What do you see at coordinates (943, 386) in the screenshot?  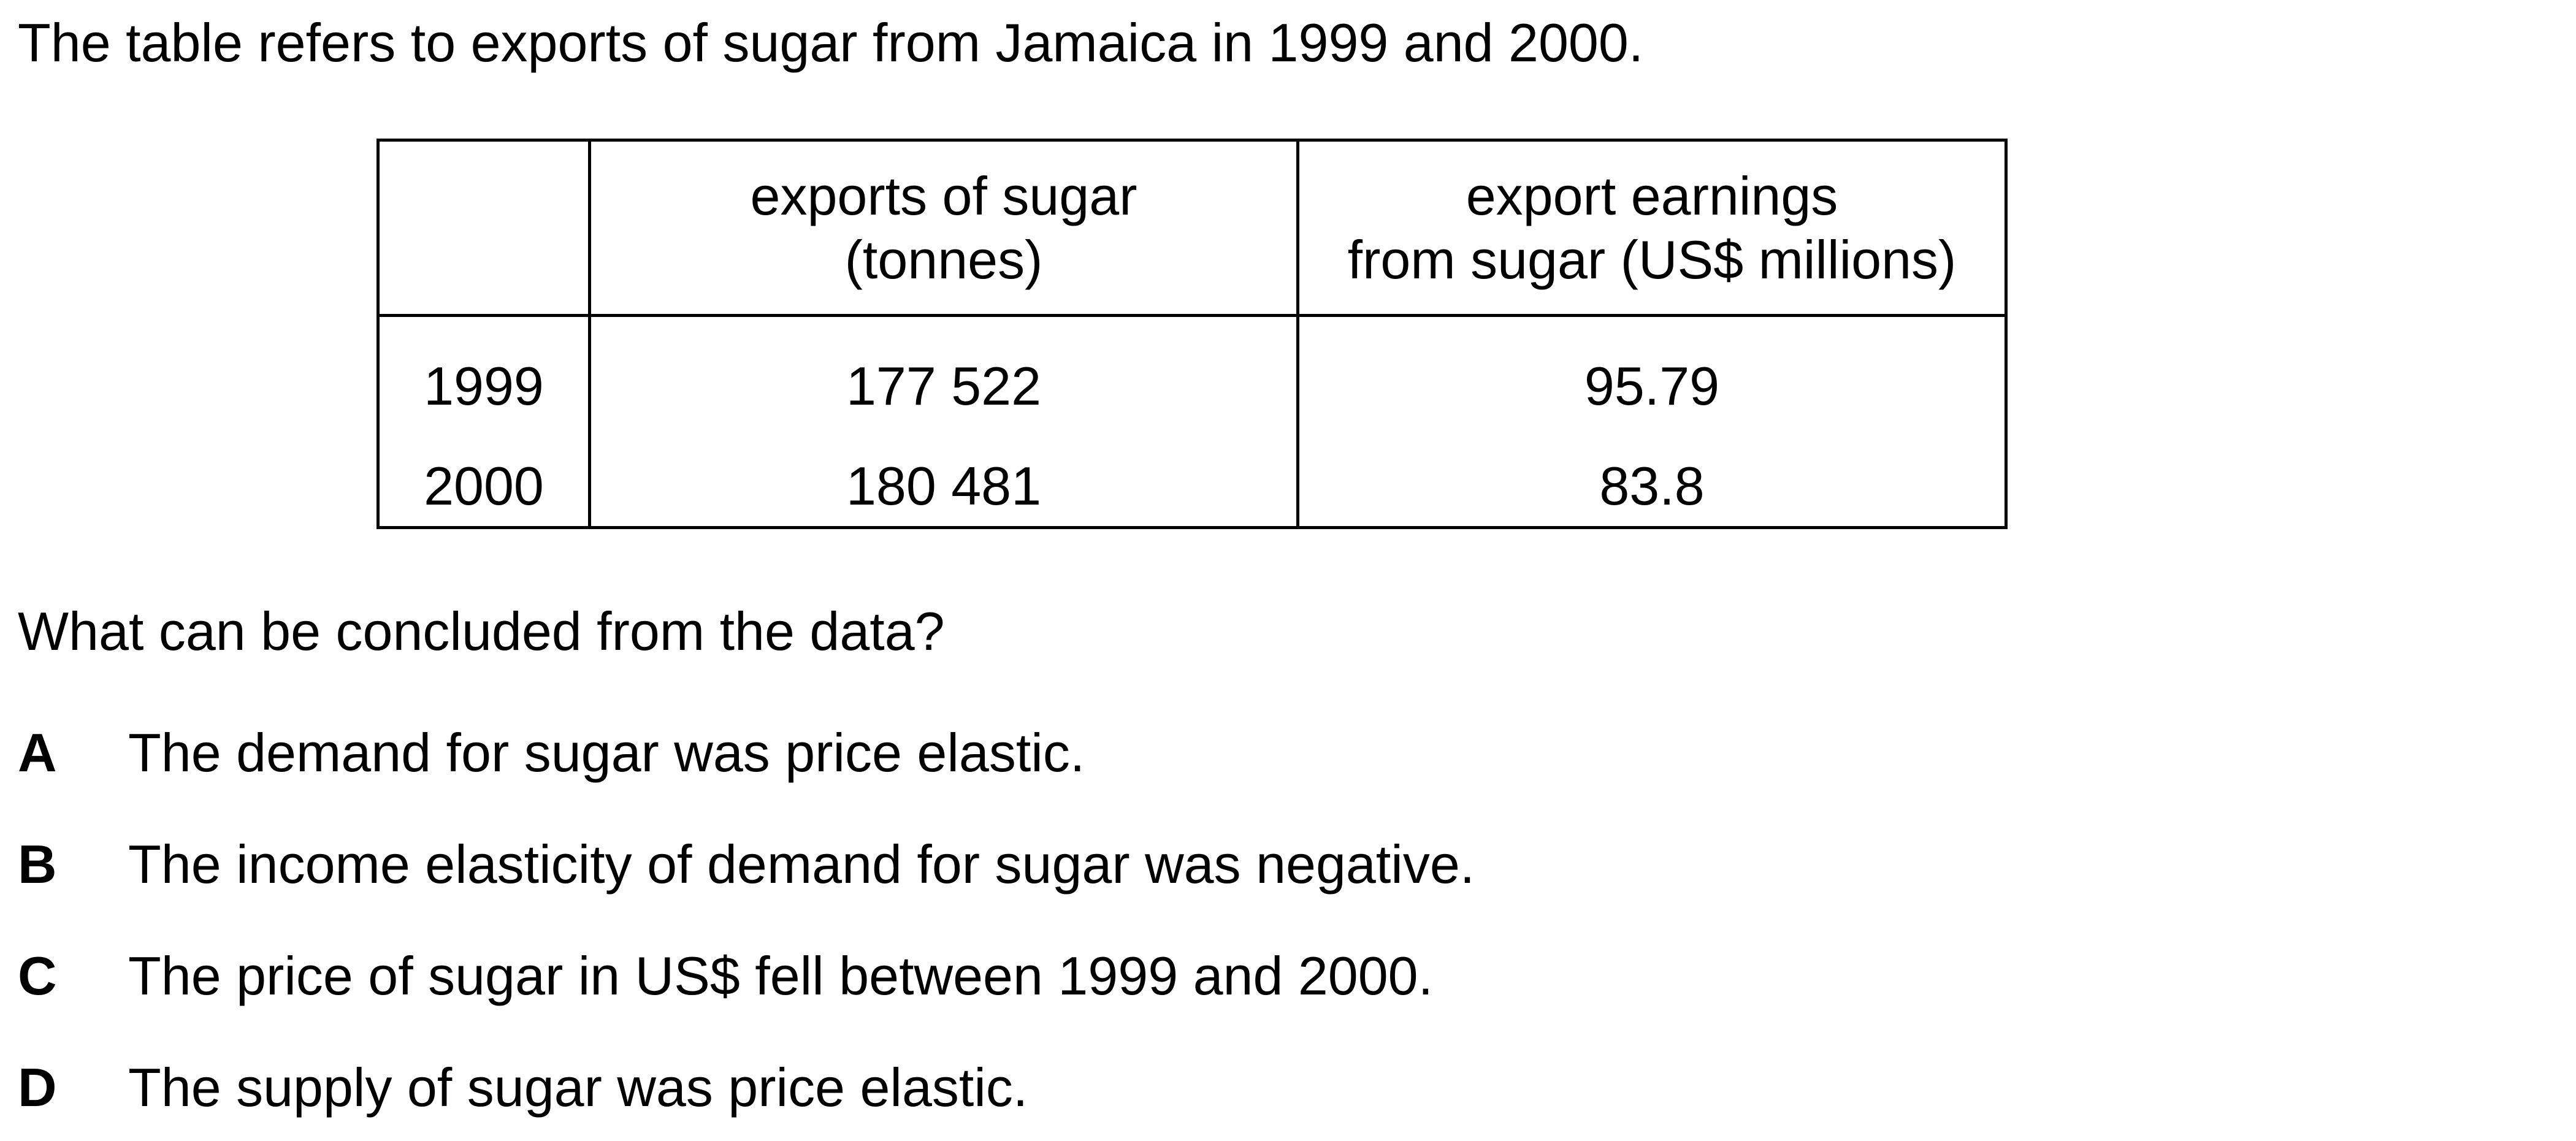 I see `cell-exports: 177 522` at bounding box center [943, 386].